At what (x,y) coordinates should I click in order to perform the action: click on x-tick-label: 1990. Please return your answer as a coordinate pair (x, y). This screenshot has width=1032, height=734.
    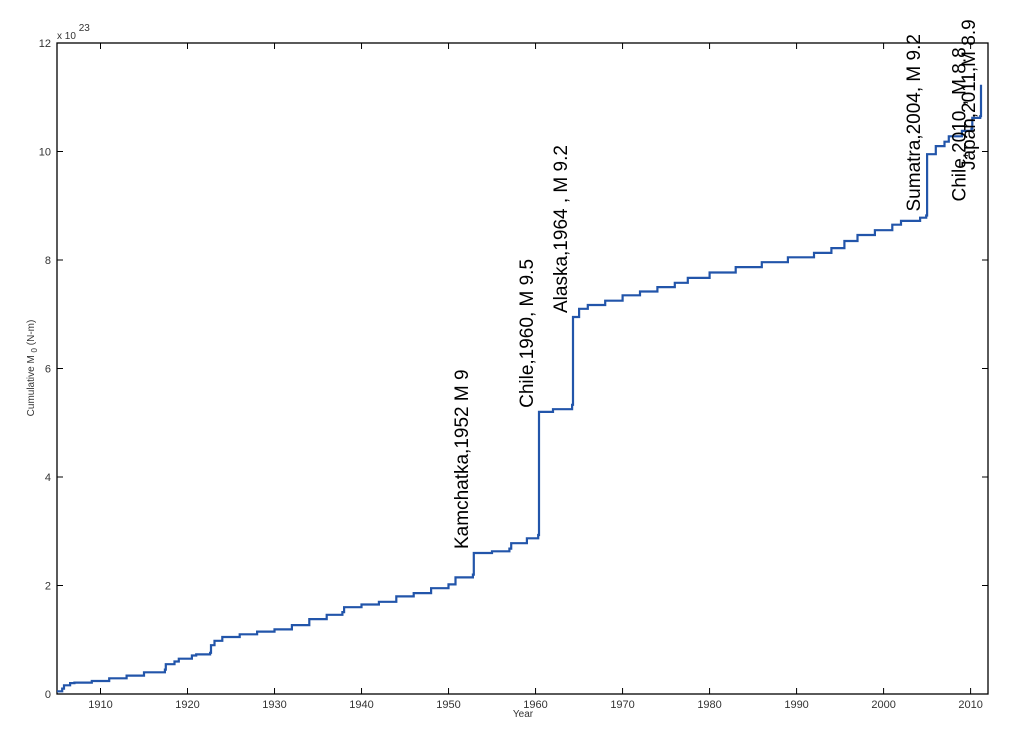
    Looking at the image, I should click on (796, 705).